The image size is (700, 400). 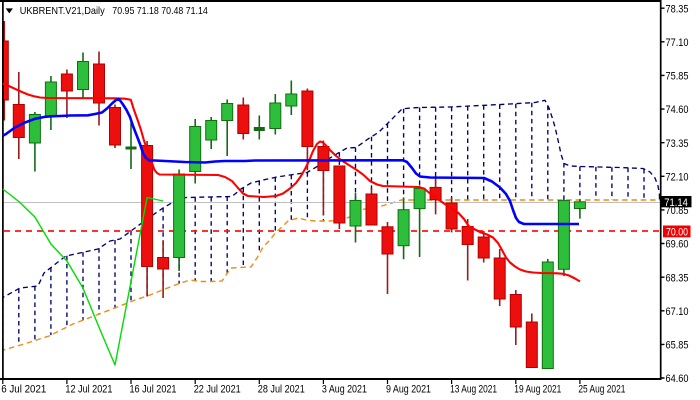 What do you see at coordinates (677, 278) in the screenshot?
I see `svg-text: 68.35` at bounding box center [677, 278].